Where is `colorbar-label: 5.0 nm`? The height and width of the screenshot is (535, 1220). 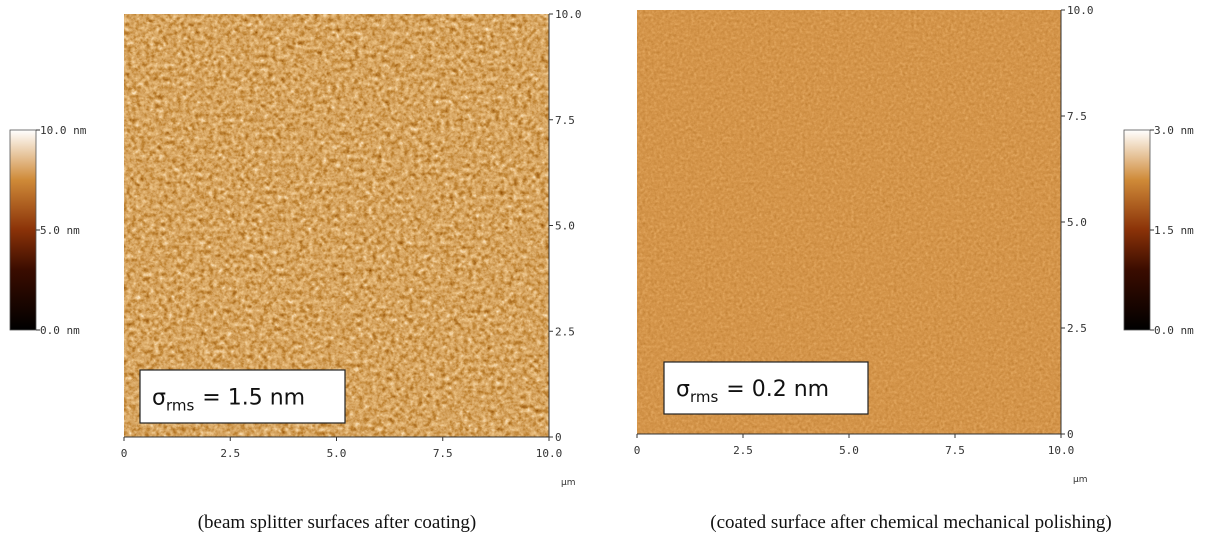
colorbar-label: 5.0 nm is located at coordinates (60, 230).